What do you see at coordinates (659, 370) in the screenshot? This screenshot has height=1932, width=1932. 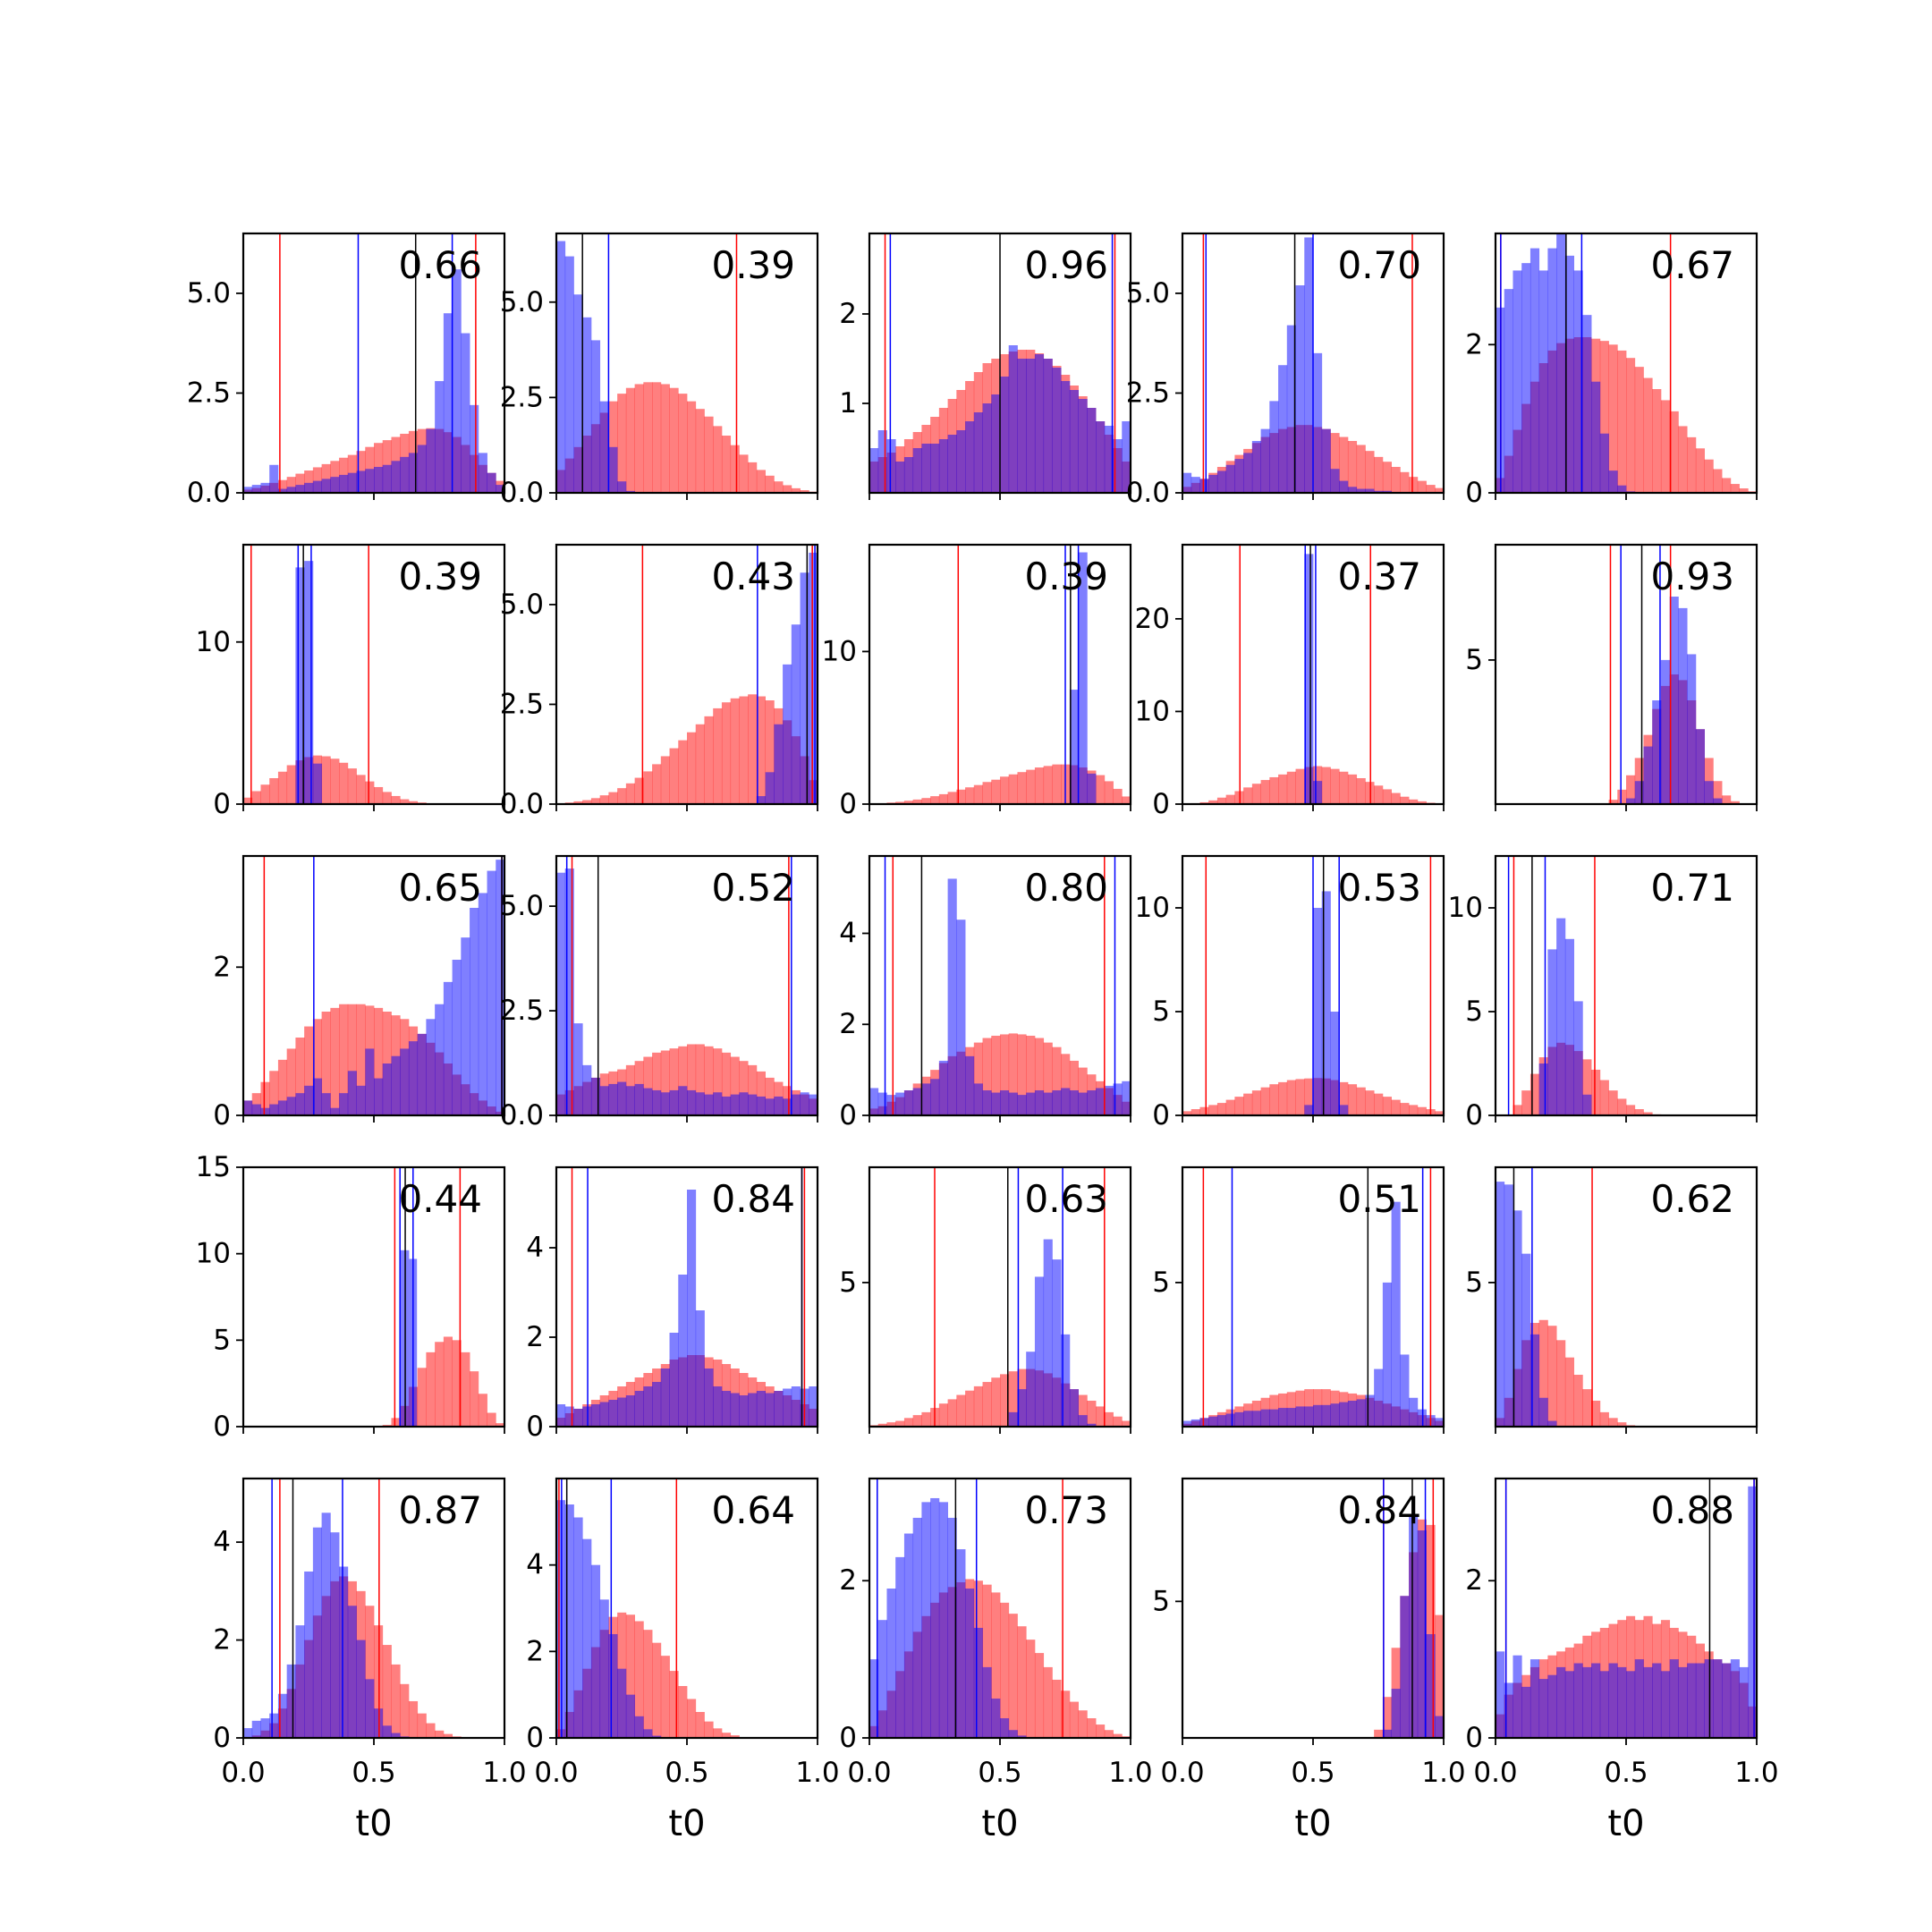 I see `histogram-panel: 0.0 2.5 5.0 0.39` at bounding box center [659, 370].